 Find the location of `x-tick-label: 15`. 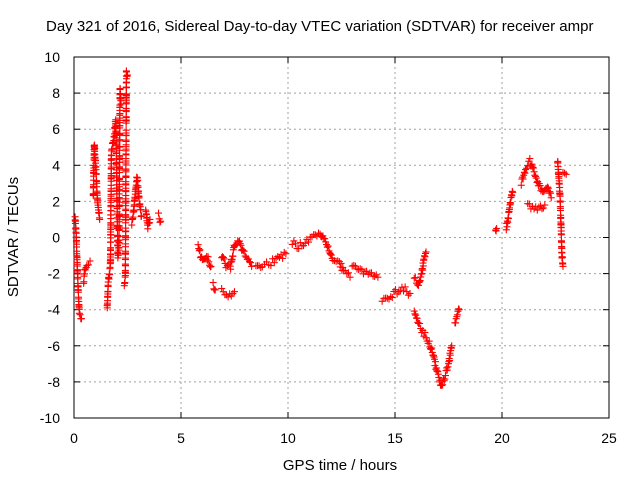

x-tick-label: 15 is located at coordinates (395, 438).